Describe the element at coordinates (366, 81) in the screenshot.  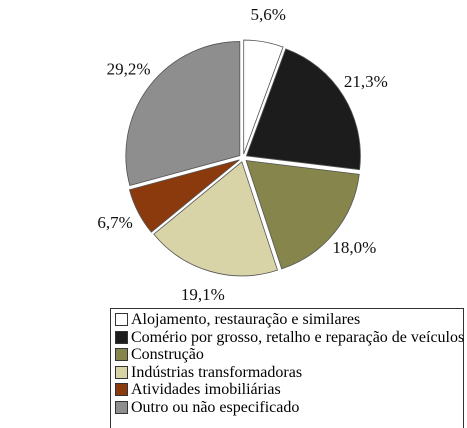
I see `data-label: 21,3%` at that location.